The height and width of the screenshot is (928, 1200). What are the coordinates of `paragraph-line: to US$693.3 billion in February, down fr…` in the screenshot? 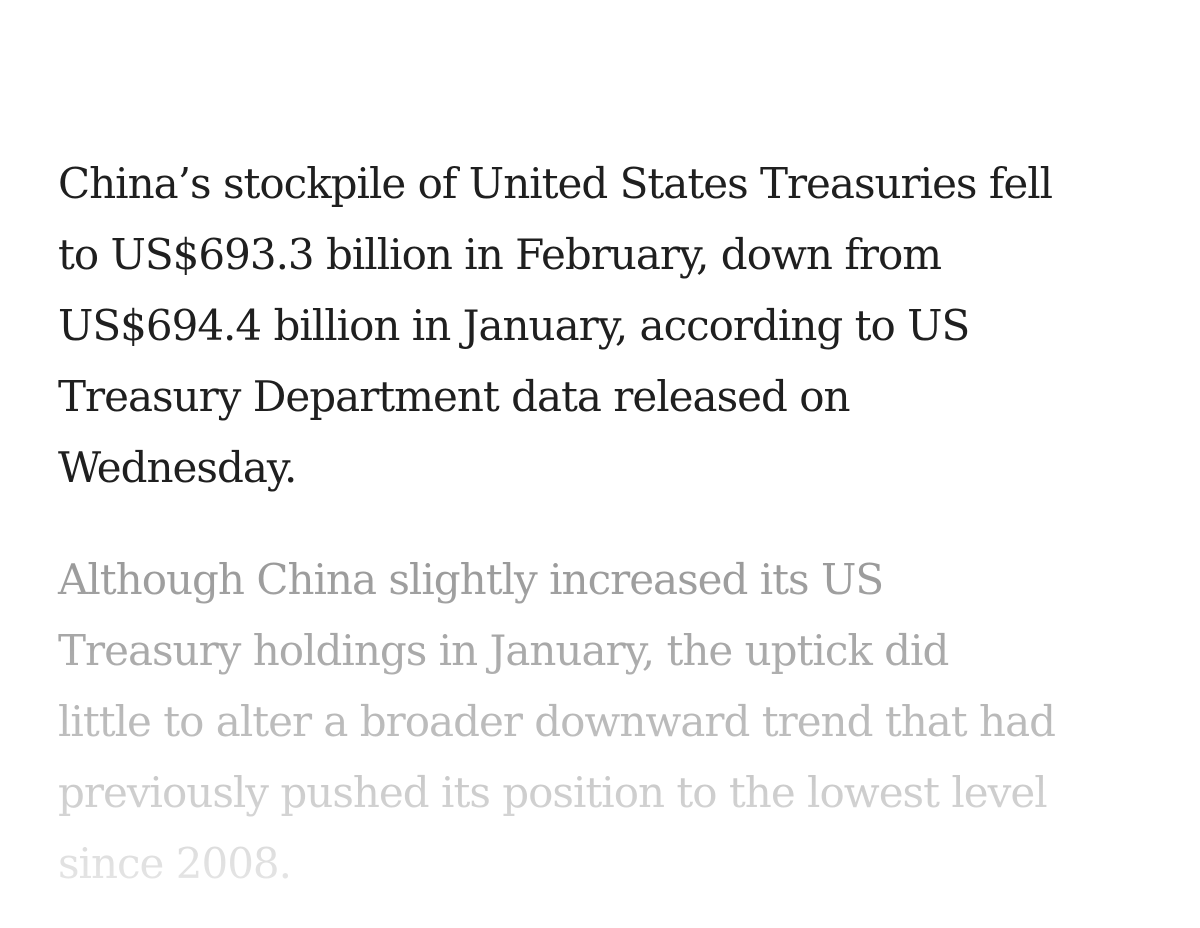 It's located at (500, 254).